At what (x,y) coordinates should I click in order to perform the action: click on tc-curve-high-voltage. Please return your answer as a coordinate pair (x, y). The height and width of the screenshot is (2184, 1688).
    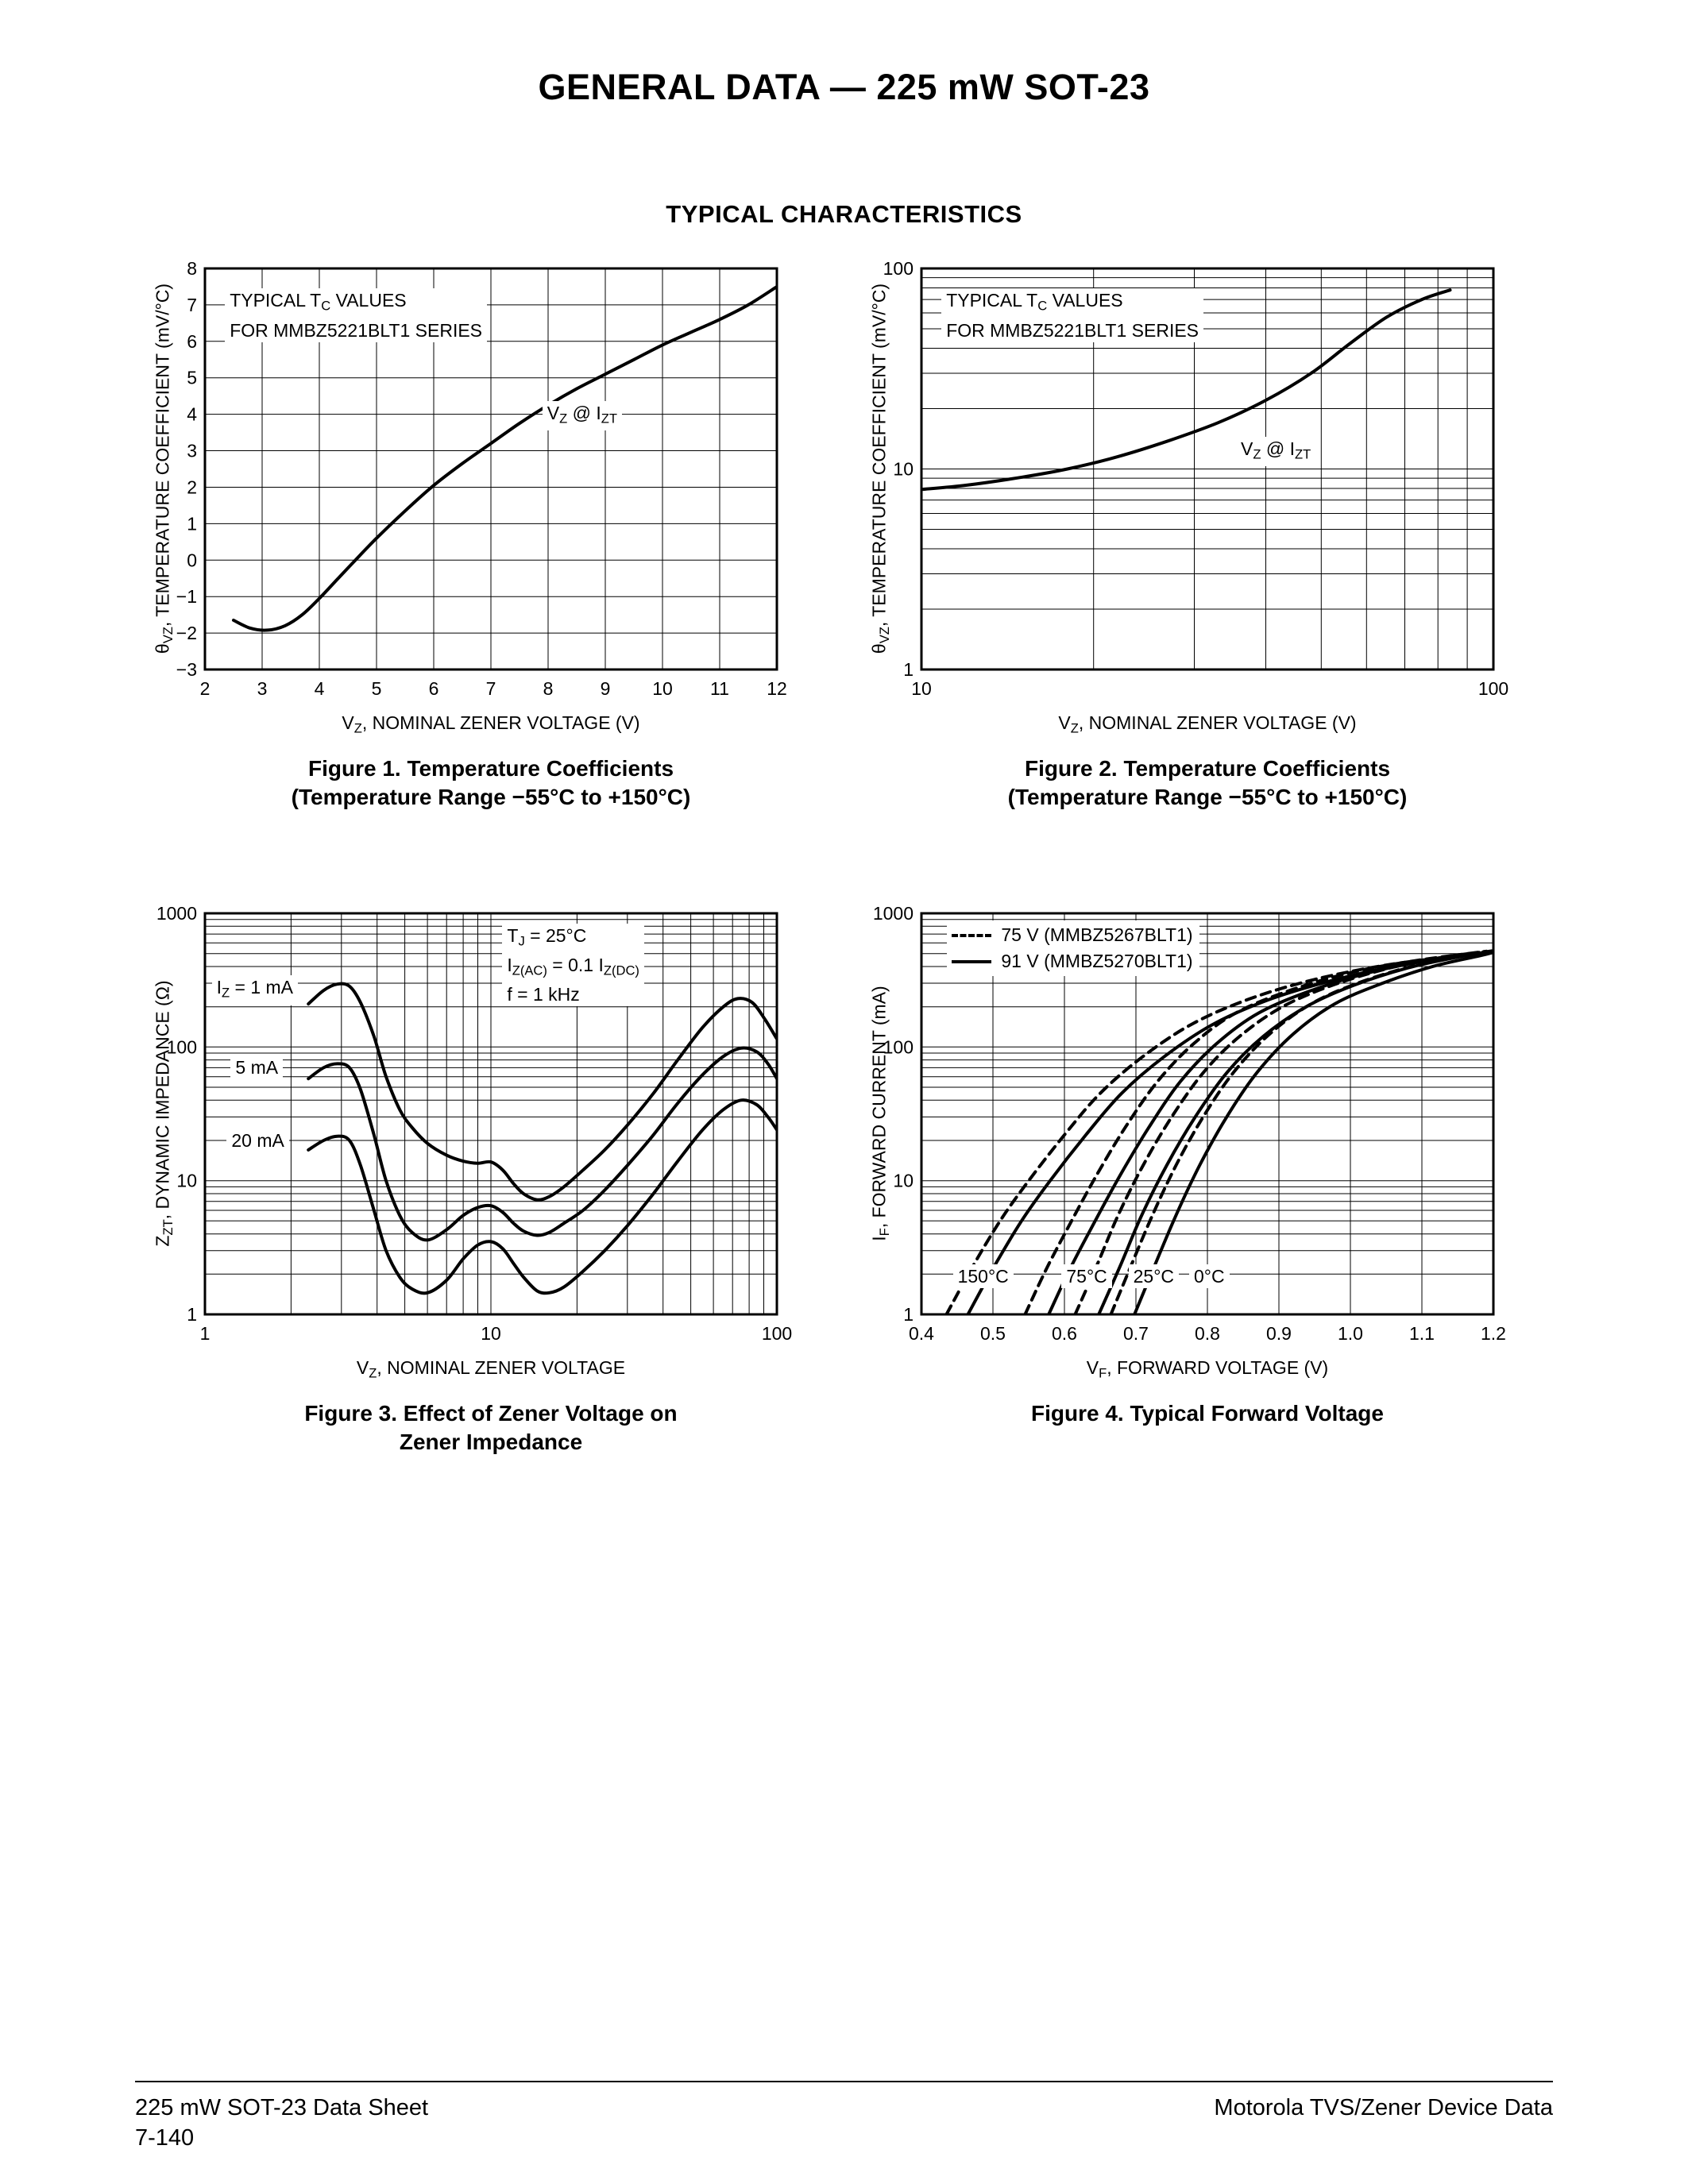
    Looking at the image, I should click on (1186, 390).